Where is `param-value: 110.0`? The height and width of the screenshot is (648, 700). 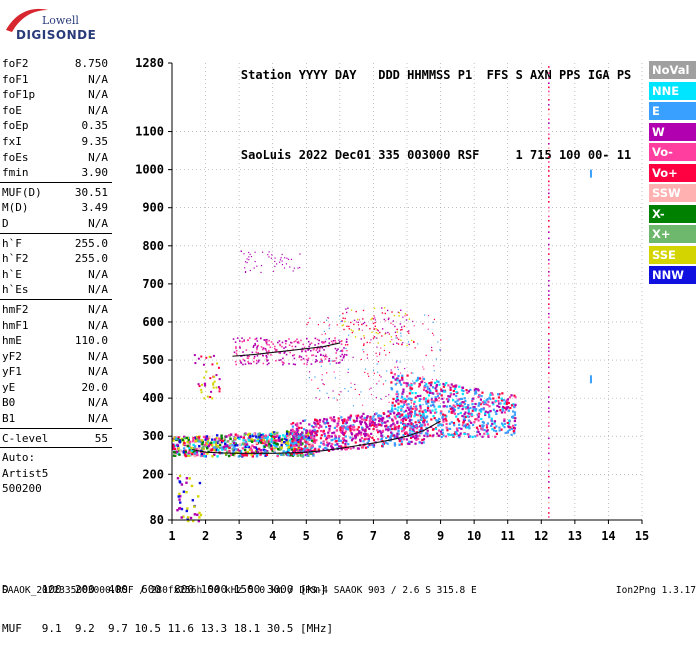 param-value: 110.0 is located at coordinates (91, 341).